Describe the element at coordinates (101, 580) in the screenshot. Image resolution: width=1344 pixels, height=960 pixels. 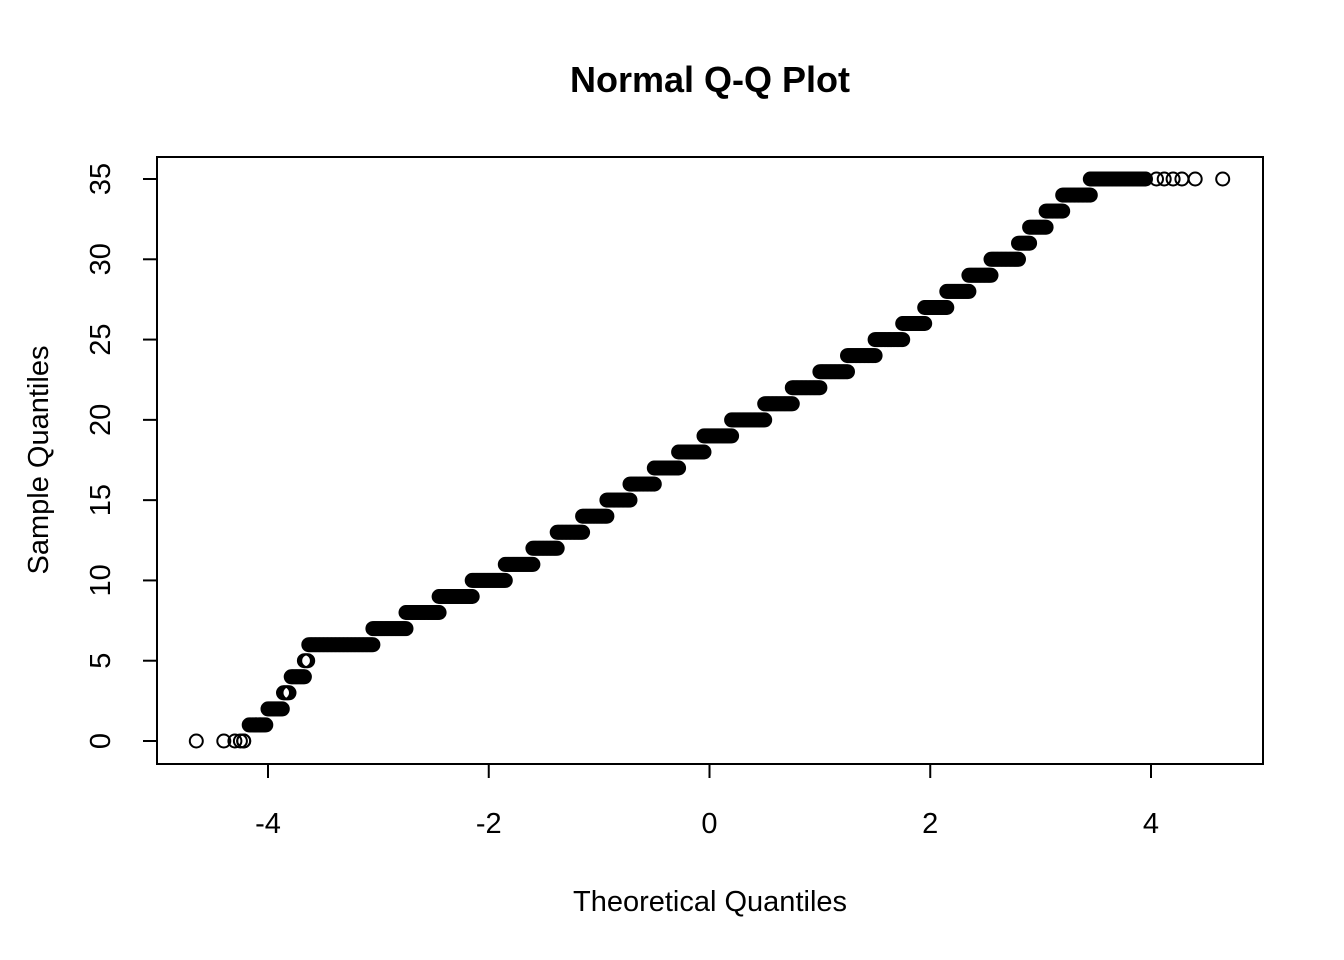
I see `y-tick-label: 10` at that location.